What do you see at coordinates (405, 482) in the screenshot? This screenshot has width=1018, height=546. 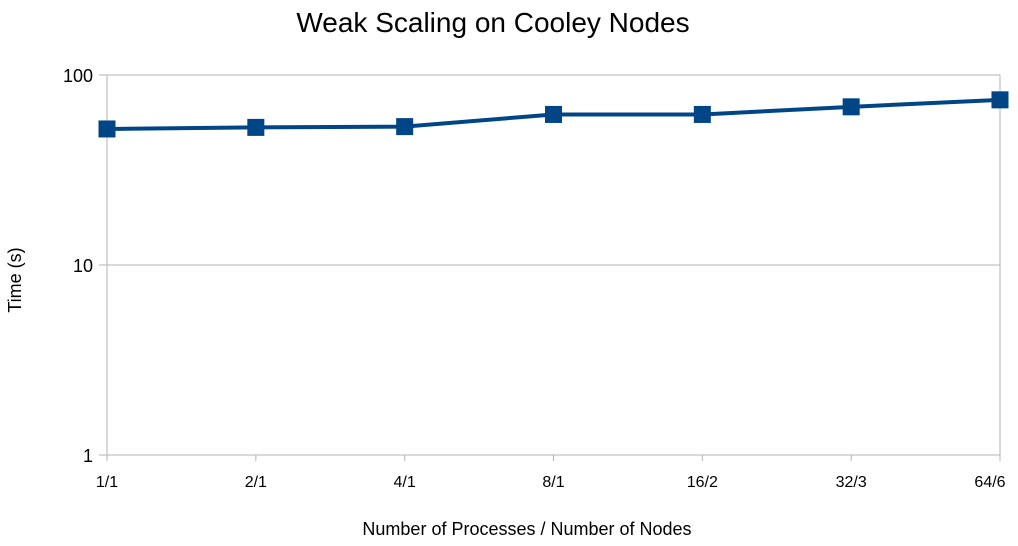 I see `x-tick-label-3: 4/1` at bounding box center [405, 482].